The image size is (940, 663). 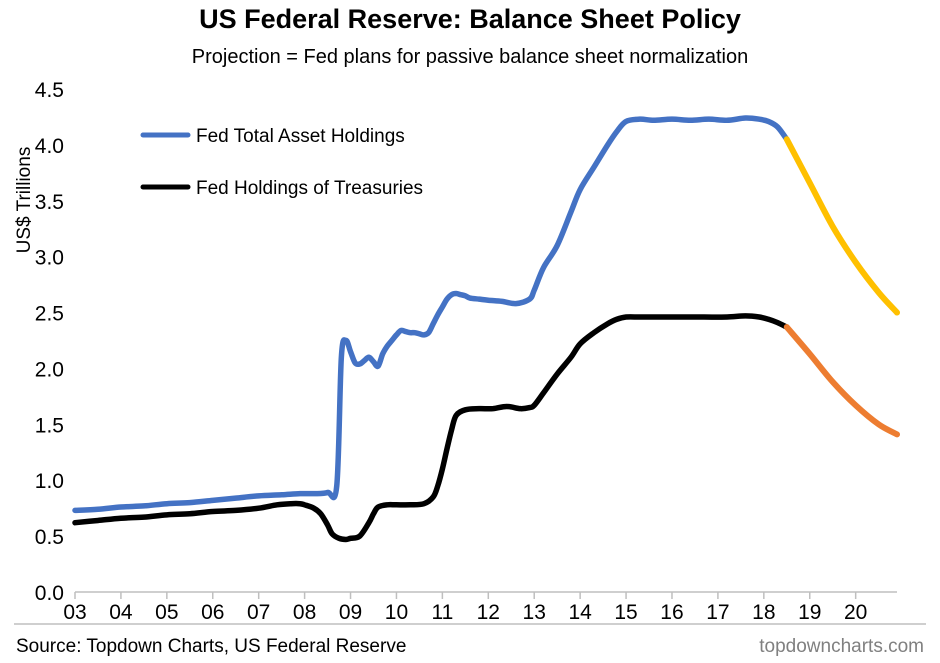 I want to click on x-axis-tick-label: 04, so click(x=121, y=612).